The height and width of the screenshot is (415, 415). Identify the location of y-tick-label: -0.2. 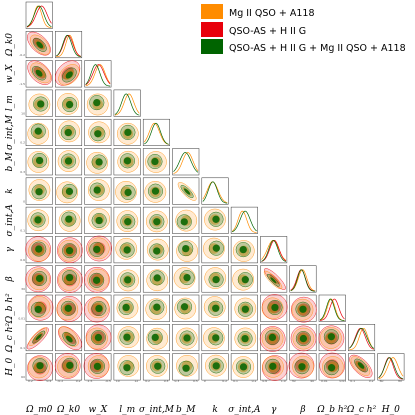
(22, 55).